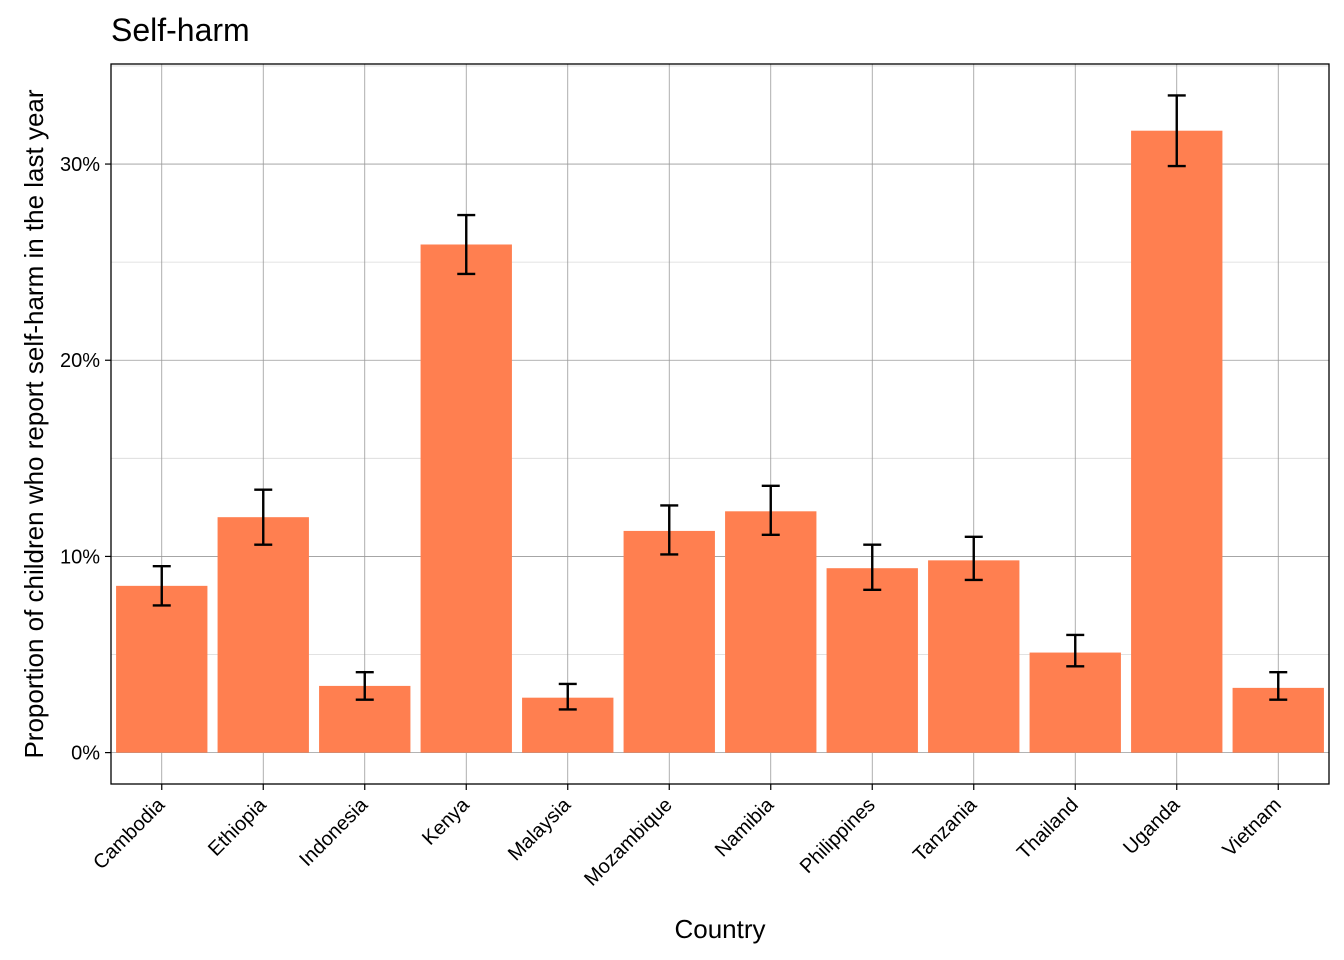  I want to click on error-bar-indonesia, so click(364, 685).